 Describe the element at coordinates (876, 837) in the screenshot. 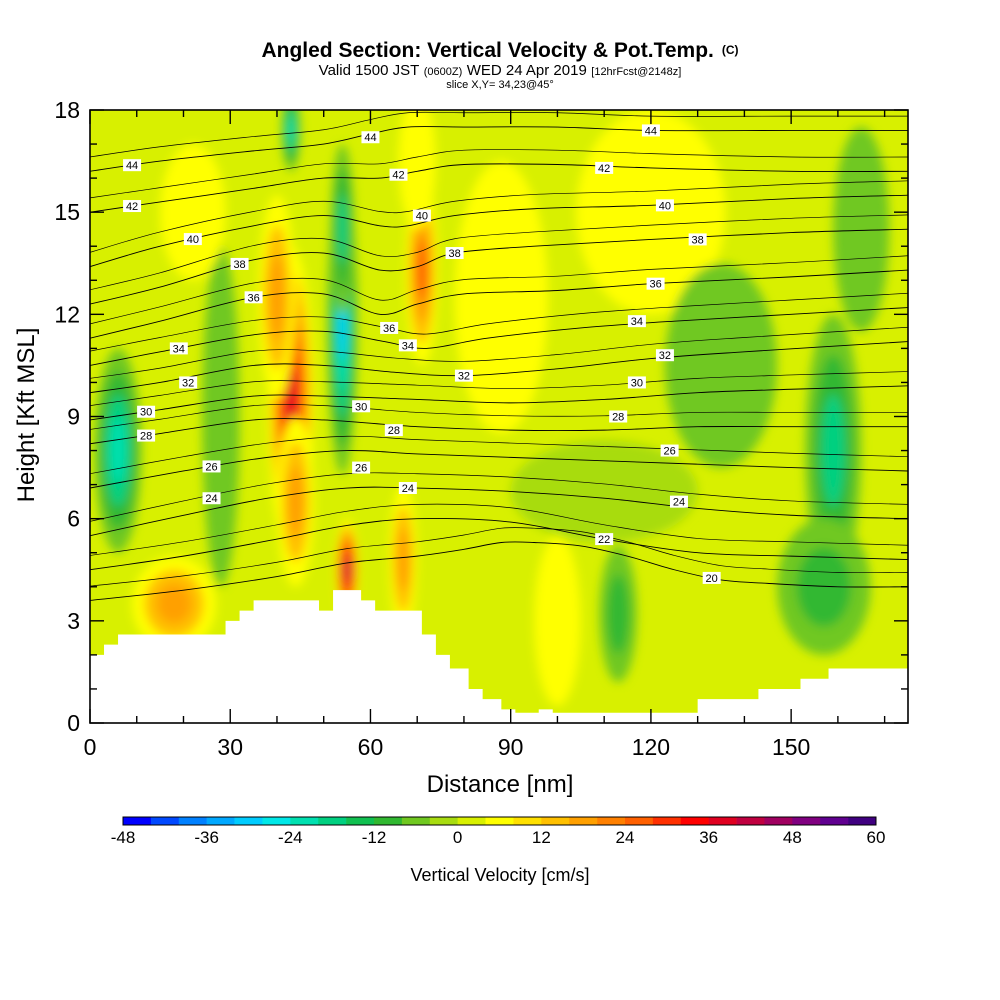

I see `colorbar-tick-label: 60` at that location.